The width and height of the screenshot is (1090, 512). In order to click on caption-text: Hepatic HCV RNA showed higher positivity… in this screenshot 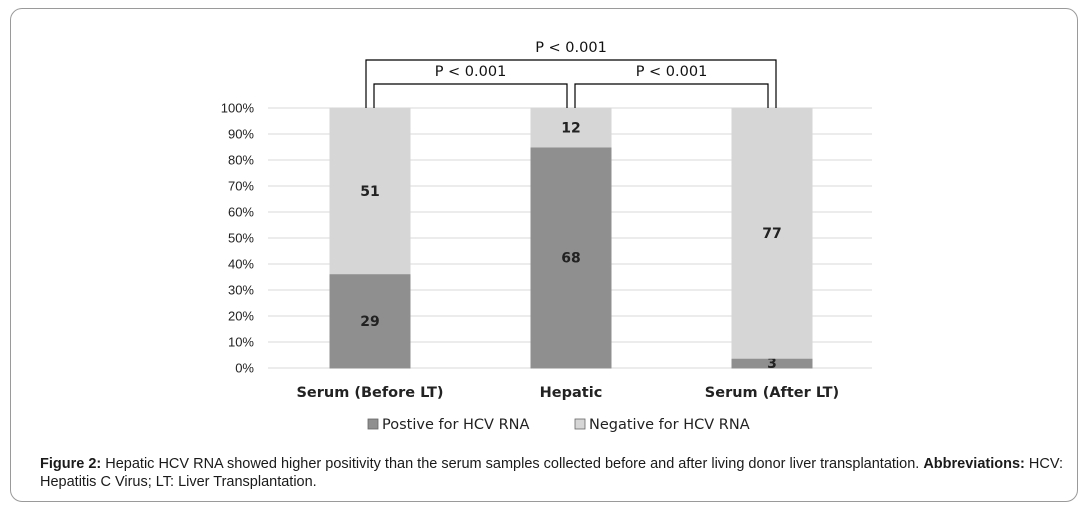, I will do `click(512, 464)`.